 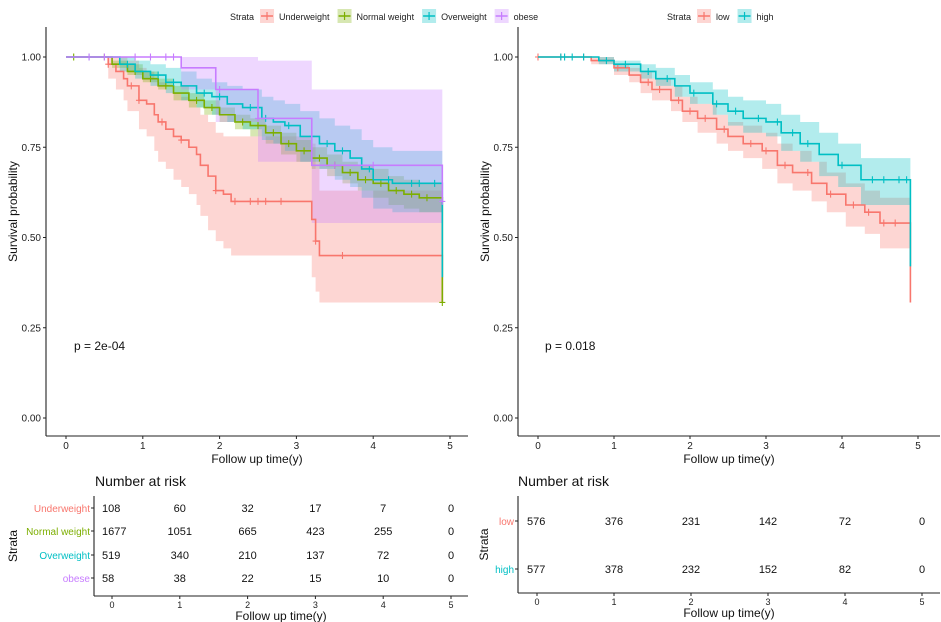 I want to click on risk-row-label: Overweight, so click(x=64, y=556).